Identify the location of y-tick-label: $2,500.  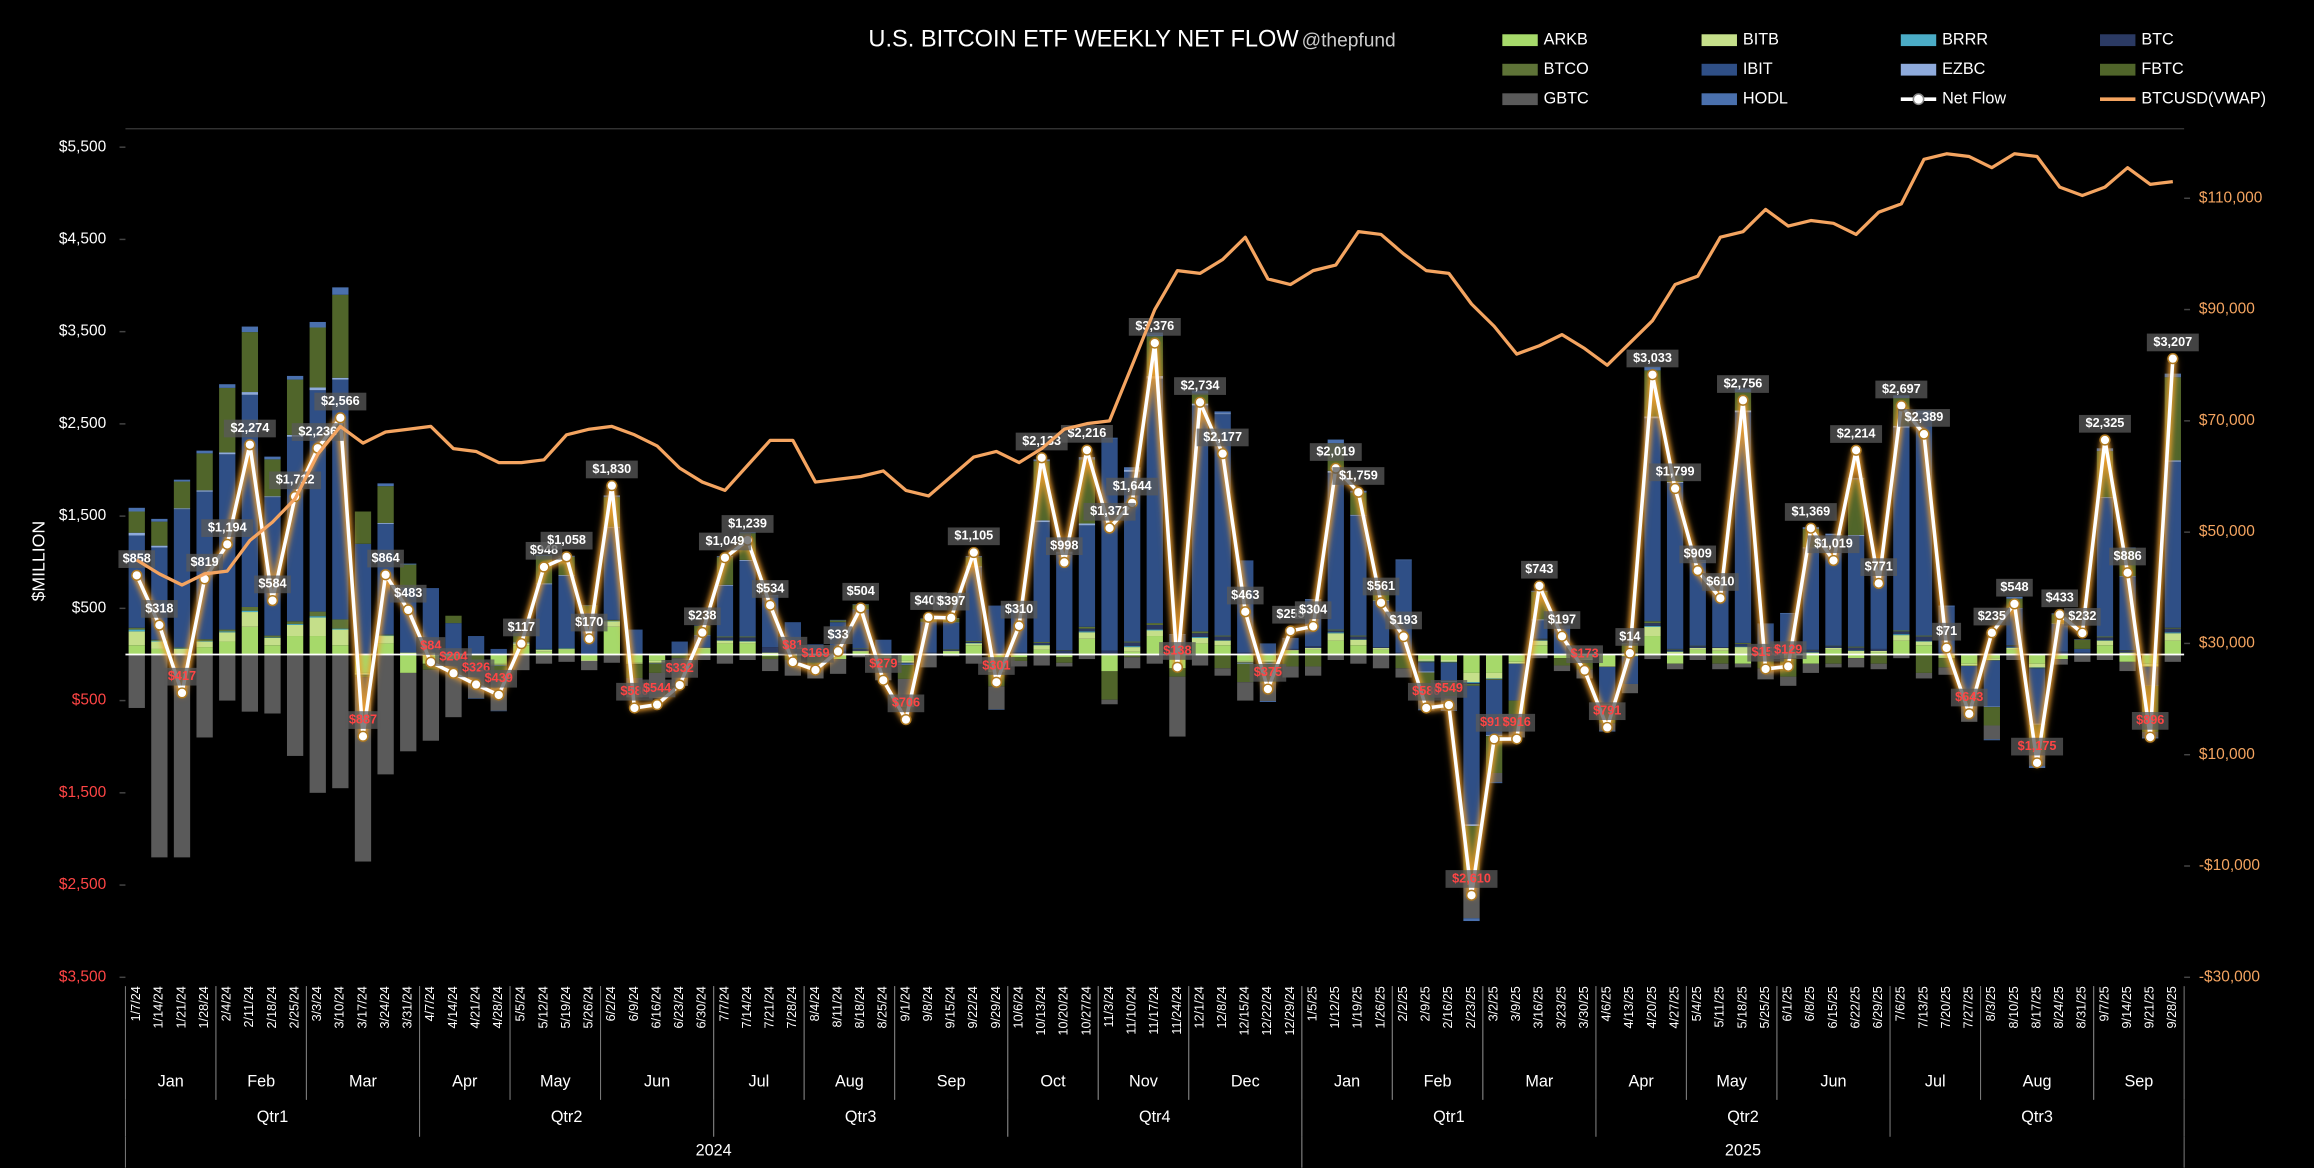
(82, 884).